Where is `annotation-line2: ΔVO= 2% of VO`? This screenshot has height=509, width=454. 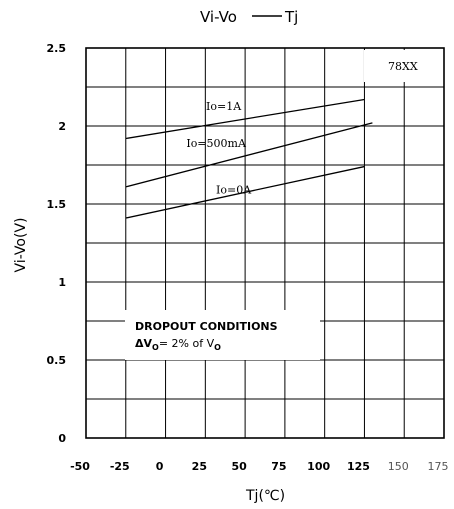 annotation-line2: ΔVO= 2% of VO is located at coordinates (178, 344).